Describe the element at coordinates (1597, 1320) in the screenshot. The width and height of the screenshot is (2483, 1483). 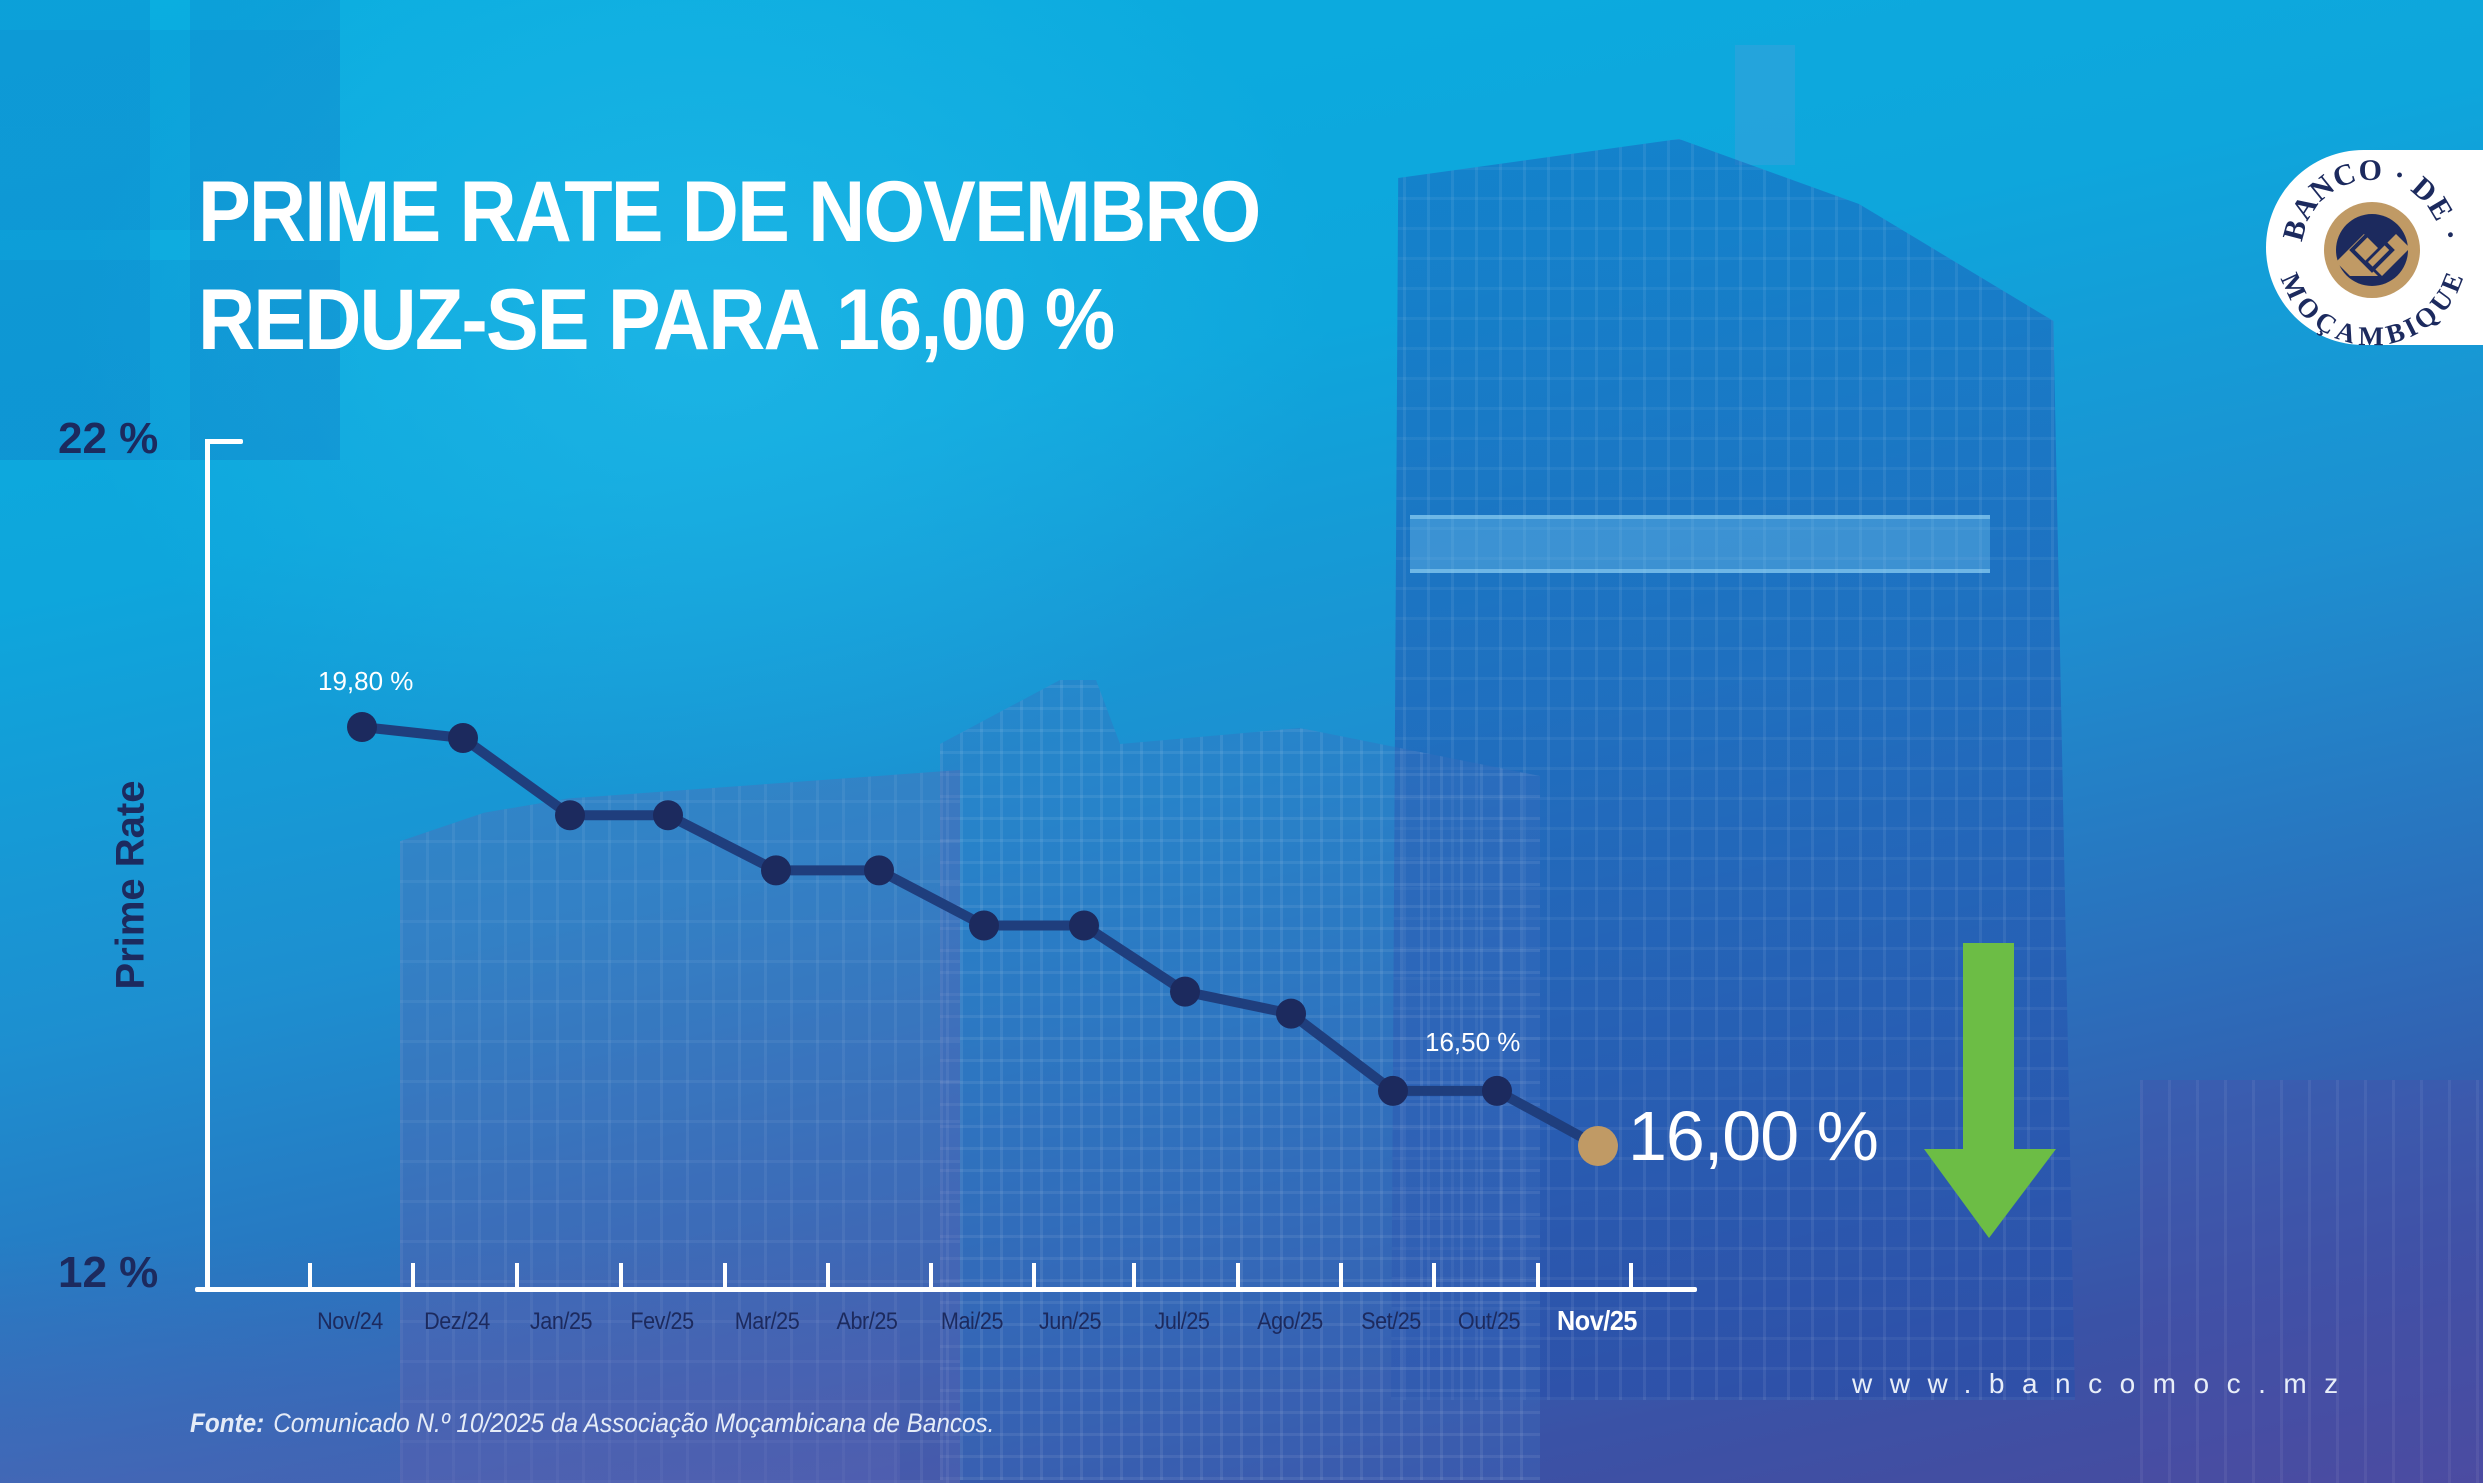
I see `x-axis-label-current: Nov/25` at that location.